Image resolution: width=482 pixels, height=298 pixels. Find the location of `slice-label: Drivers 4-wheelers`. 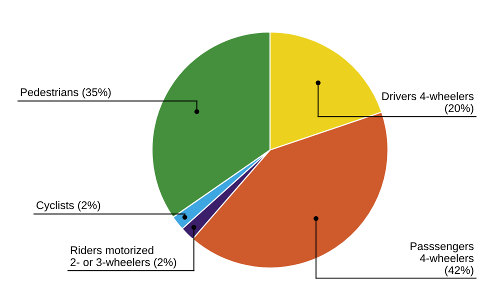

slice-label: Drivers 4-wheelers is located at coordinates (428, 96).